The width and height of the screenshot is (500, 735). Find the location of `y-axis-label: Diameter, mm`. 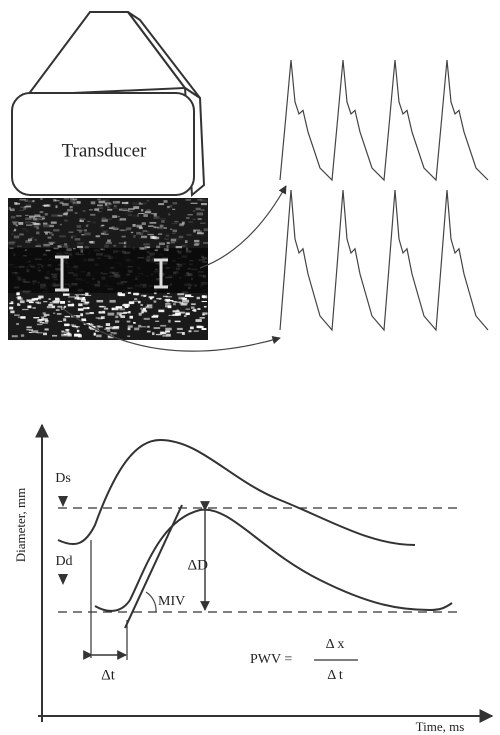

y-axis-label: Diameter, mm is located at coordinates (20, 525).